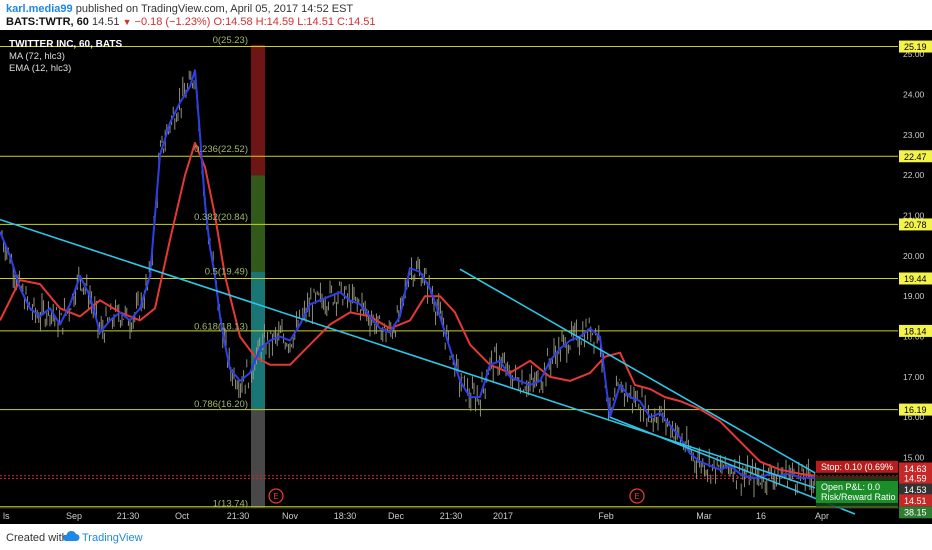  What do you see at coordinates (914, 54) in the screenshot?
I see `y-tick-0: 25.00` at bounding box center [914, 54].